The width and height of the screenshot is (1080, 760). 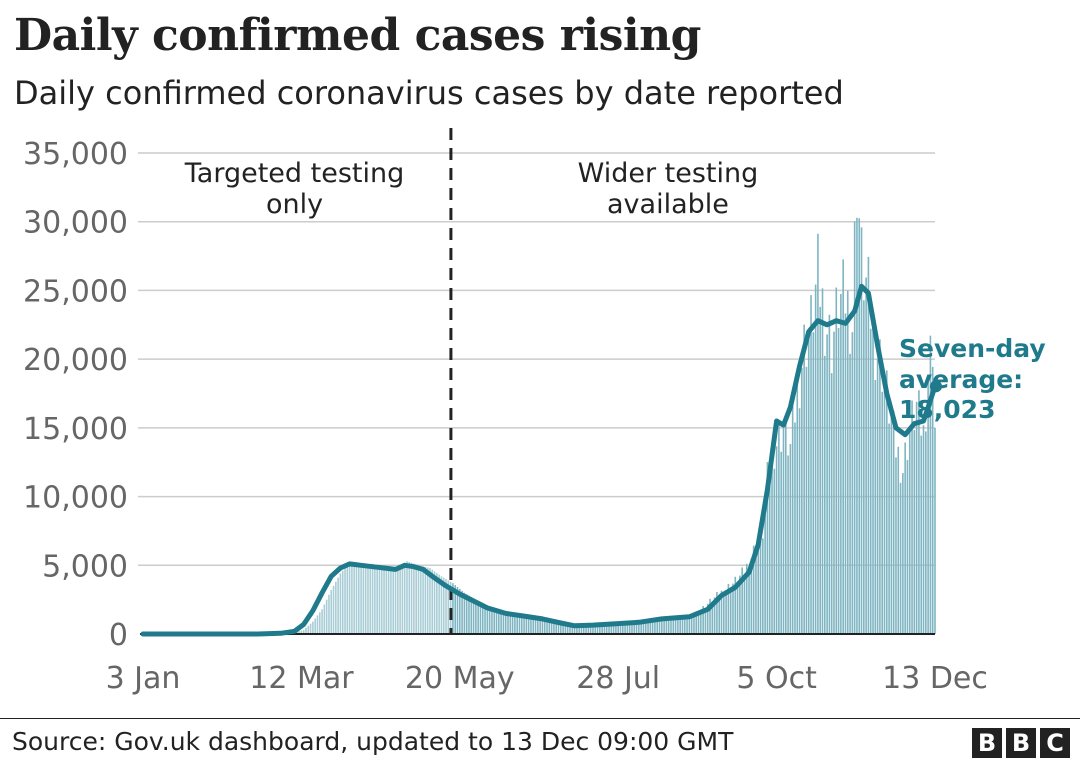 I want to click on logo-letter: C, so click(x=1055, y=743).